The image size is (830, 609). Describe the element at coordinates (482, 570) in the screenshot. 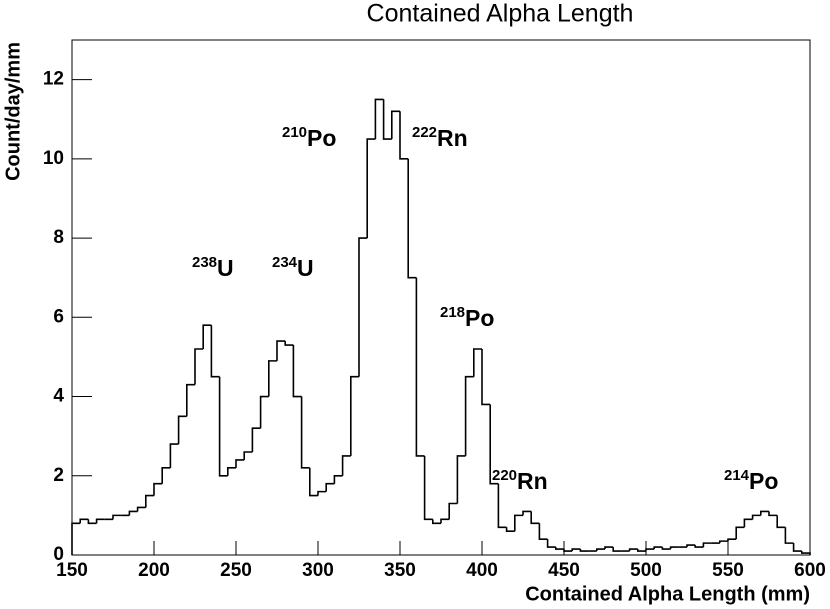

I see `x-tick-label: 400` at that location.